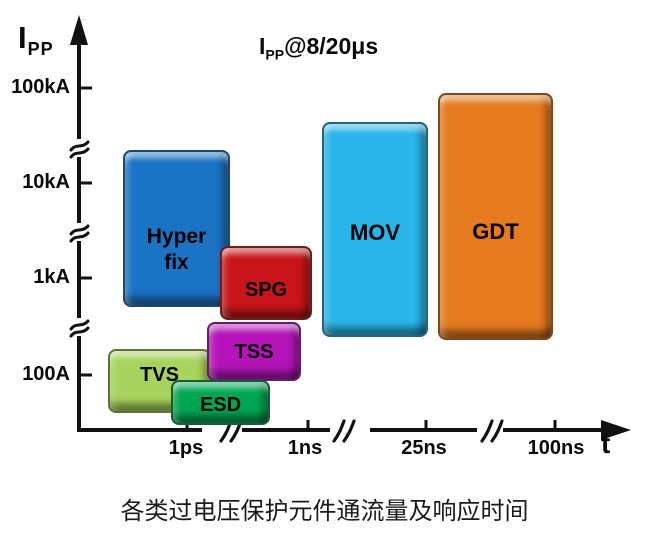  Describe the element at coordinates (495, 232) in the screenshot. I see `block-gdt-label: GDT` at that location.